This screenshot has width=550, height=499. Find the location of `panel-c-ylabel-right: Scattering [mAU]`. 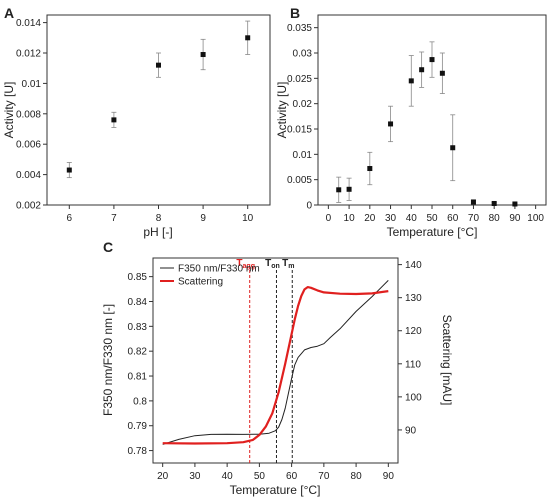

panel-c-ylabel-right: Scattering [mAU] is located at coordinates (447, 360).